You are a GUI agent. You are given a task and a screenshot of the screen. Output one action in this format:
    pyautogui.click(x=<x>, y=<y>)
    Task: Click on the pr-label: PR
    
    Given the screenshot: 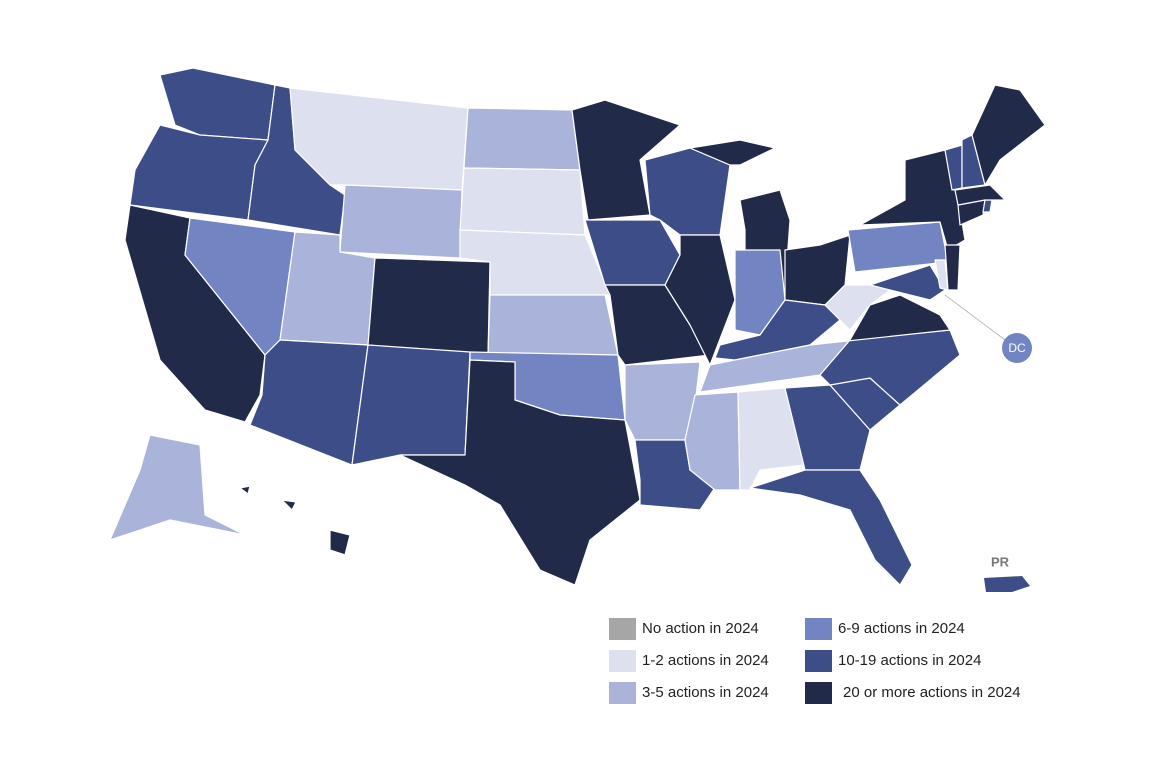 What is the action you would take?
    pyautogui.click(x=1000, y=561)
    